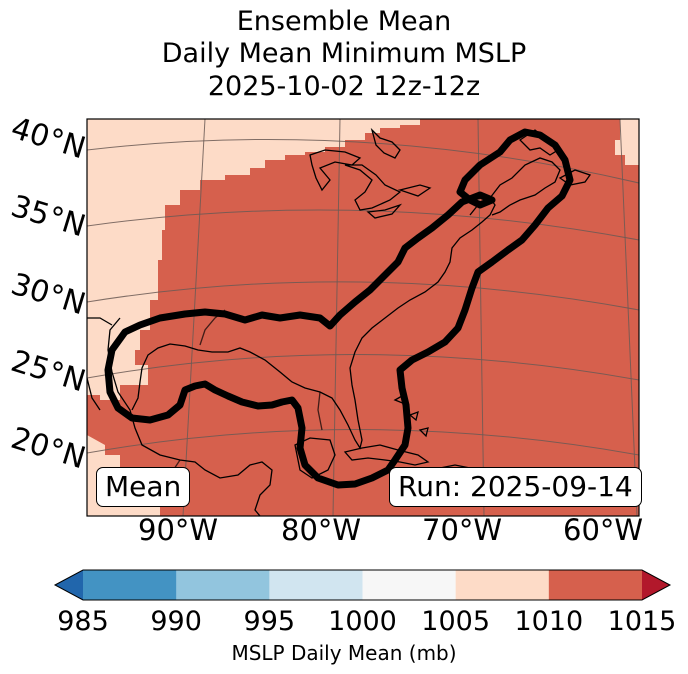 The width and height of the screenshot is (688, 674). Describe the element at coordinates (515, 487) in the screenshot. I see `run-label-box: Run: 2025-09-14` at that location.